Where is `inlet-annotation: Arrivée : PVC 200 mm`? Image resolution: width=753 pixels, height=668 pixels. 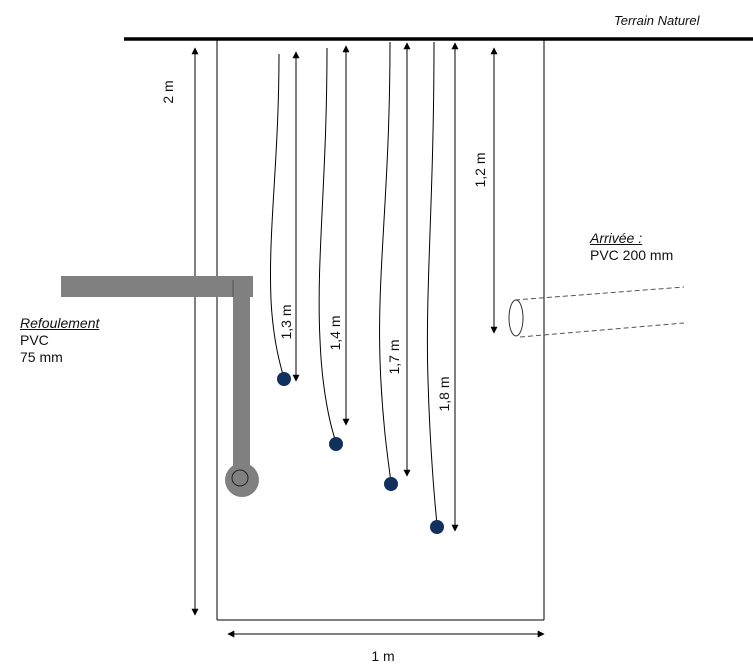 inlet-annotation: Arrivée : PVC 200 mm is located at coordinates (631, 247).